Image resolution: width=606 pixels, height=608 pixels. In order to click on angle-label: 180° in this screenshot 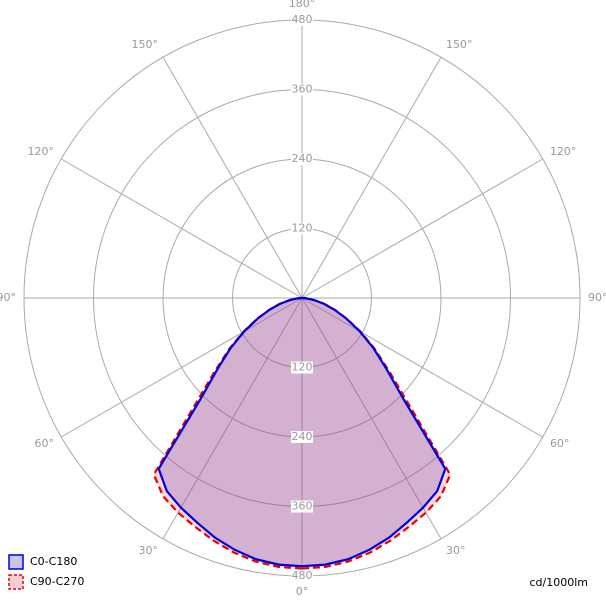, I will do `click(302, 5)`.